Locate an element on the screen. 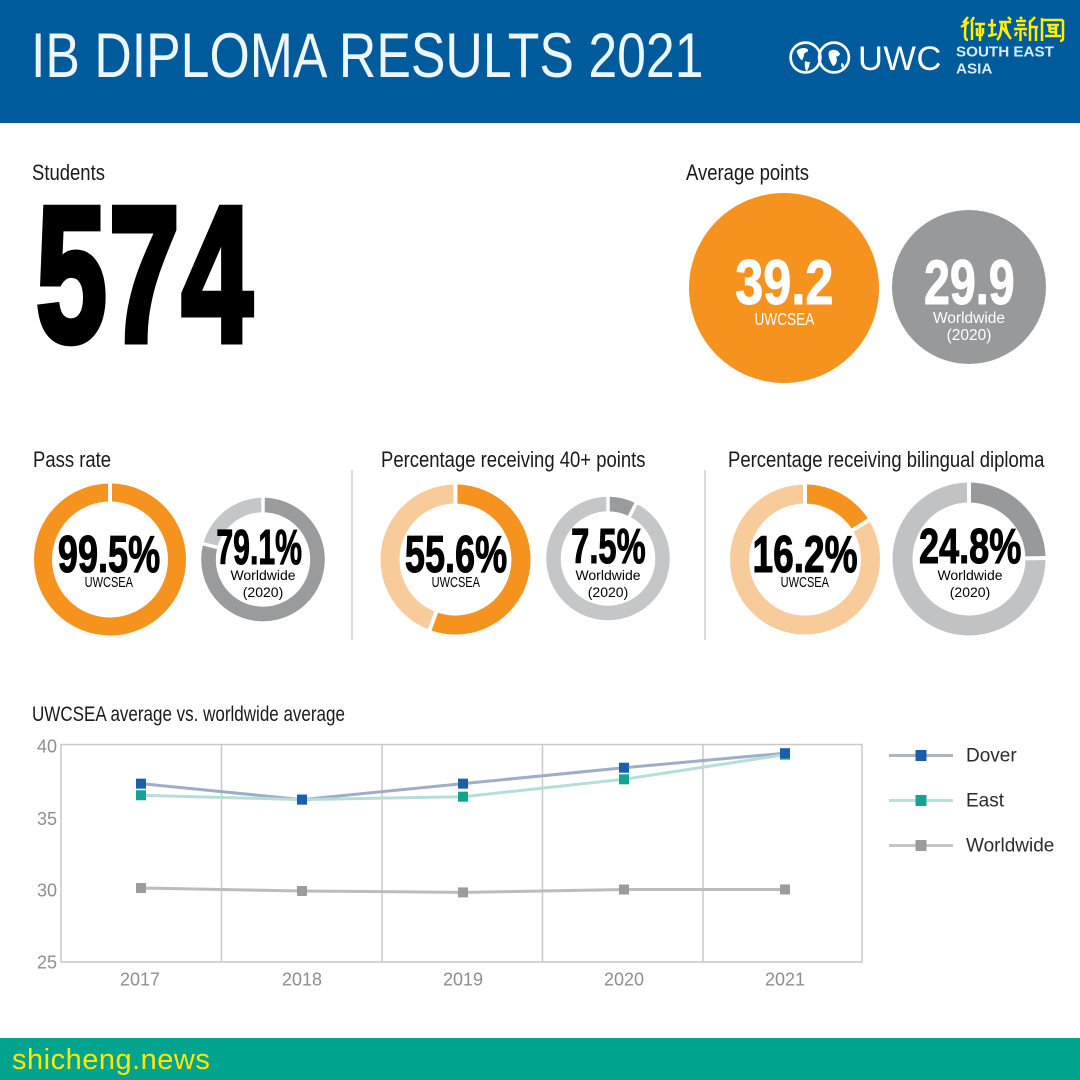 Image resolution: width=1080 pixels, height=1080 pixels. svg-text: 2018 is located at coordinates (302, 980).